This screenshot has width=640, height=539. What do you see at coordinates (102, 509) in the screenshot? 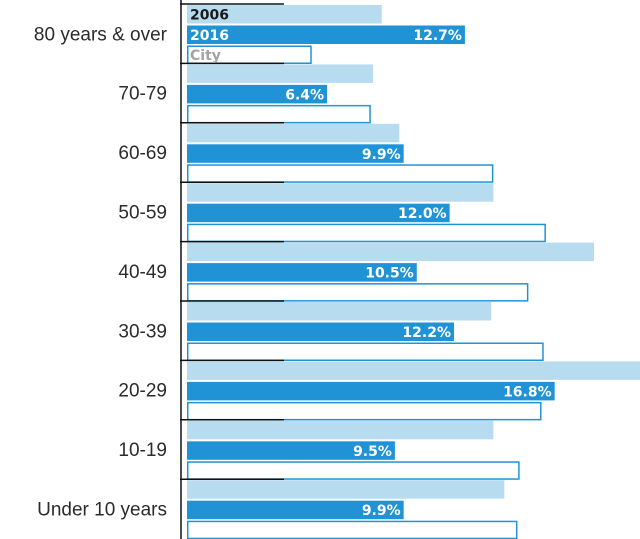
I see `category-label-under-10-years: Under 10 years` at bounding box center [102, 509].